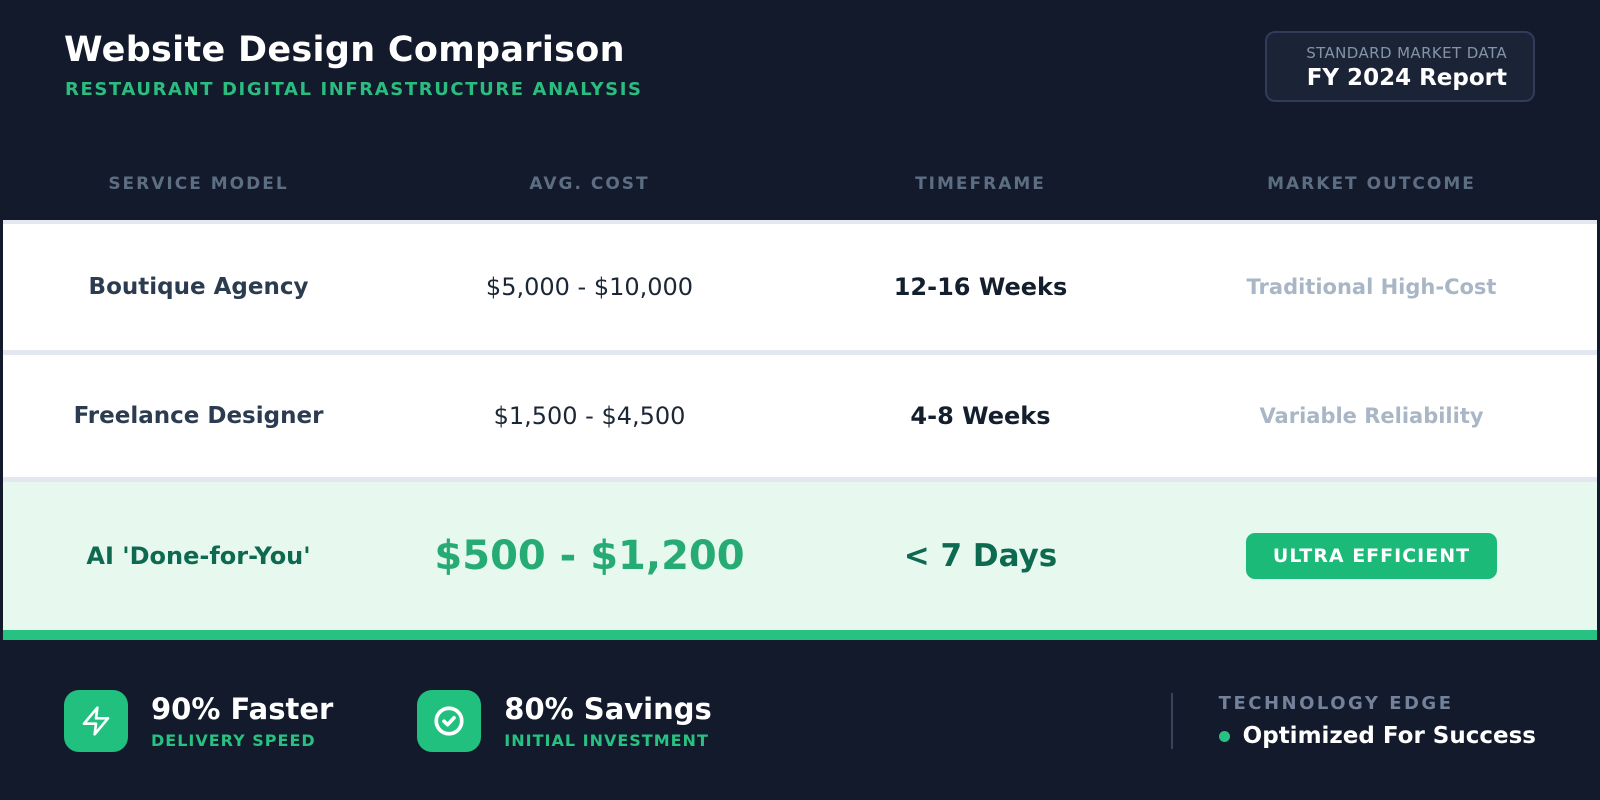 This screenshot has width=1600, height=800. I want to click on technology-edge-value: Optimized For Success, so click(1389, 736).